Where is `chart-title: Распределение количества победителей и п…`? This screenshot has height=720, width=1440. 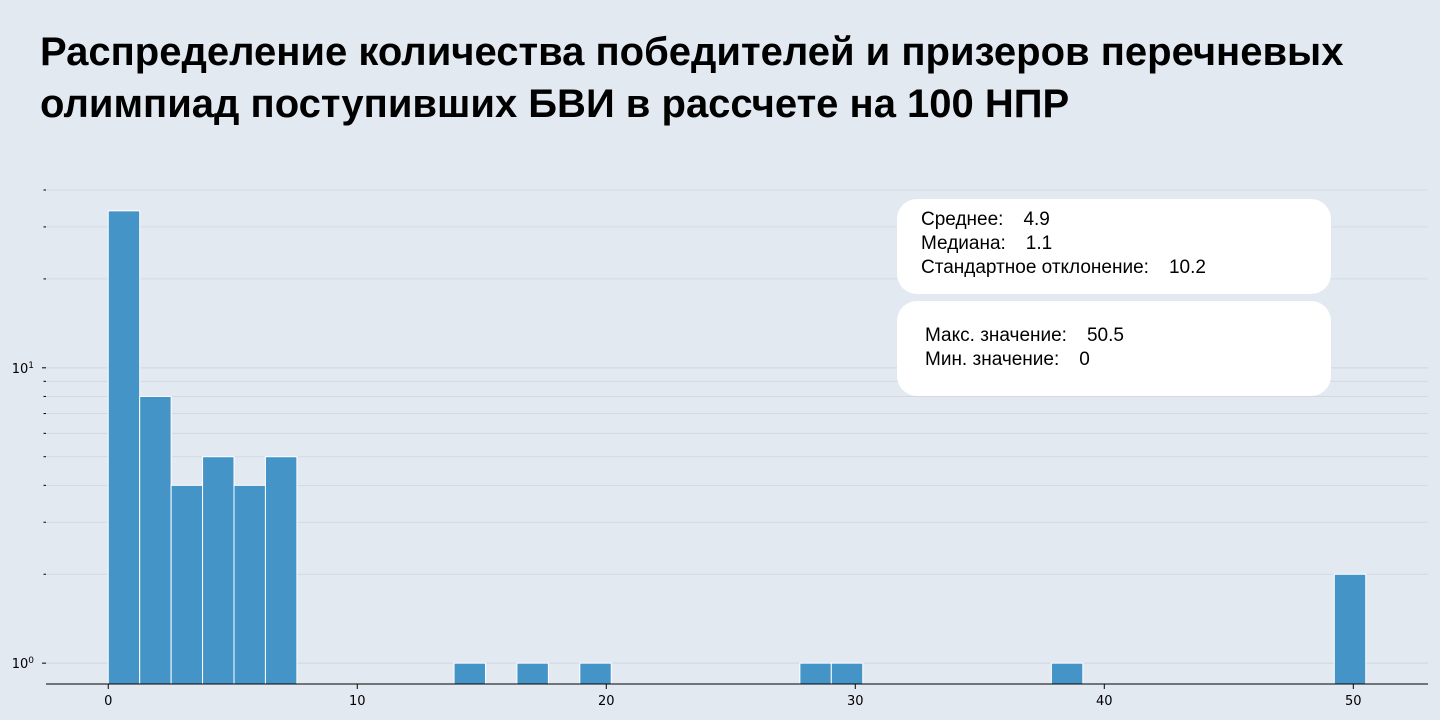
chart-title: Распределение количества победителей и п… is located at coordinates (692, 78).